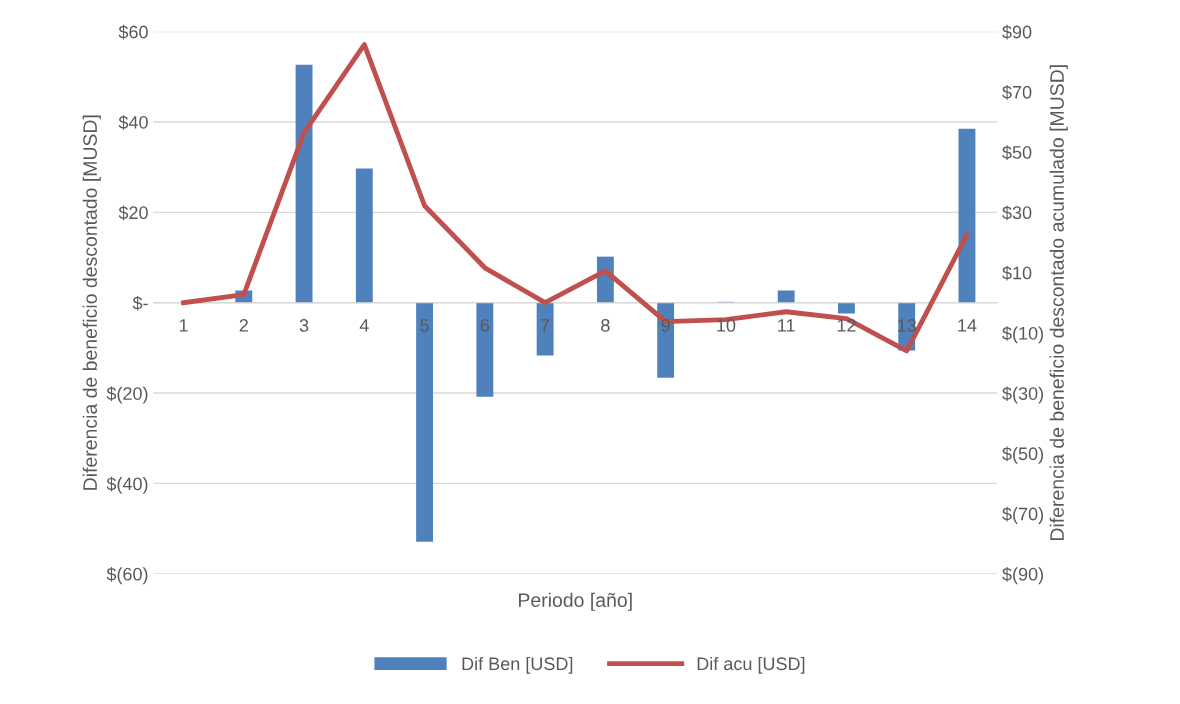 This screenshot has height=704, width=1180. Describe the element at coordinates (133, 32) in the screenshot. I see `y-tick-label: $60` at that location.